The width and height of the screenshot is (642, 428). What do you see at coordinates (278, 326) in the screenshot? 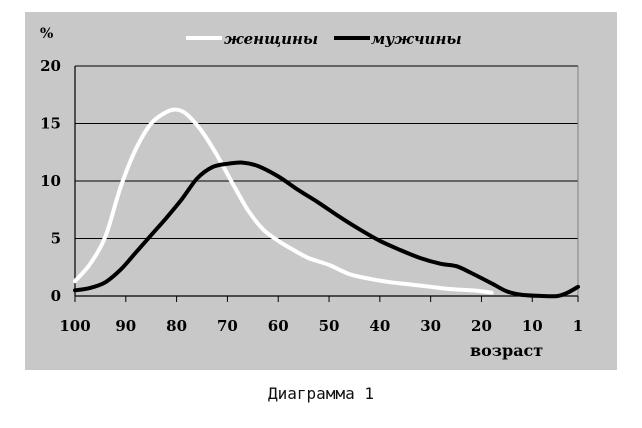
I see `x-tick-label: 60` at bounding box center [278, 326].